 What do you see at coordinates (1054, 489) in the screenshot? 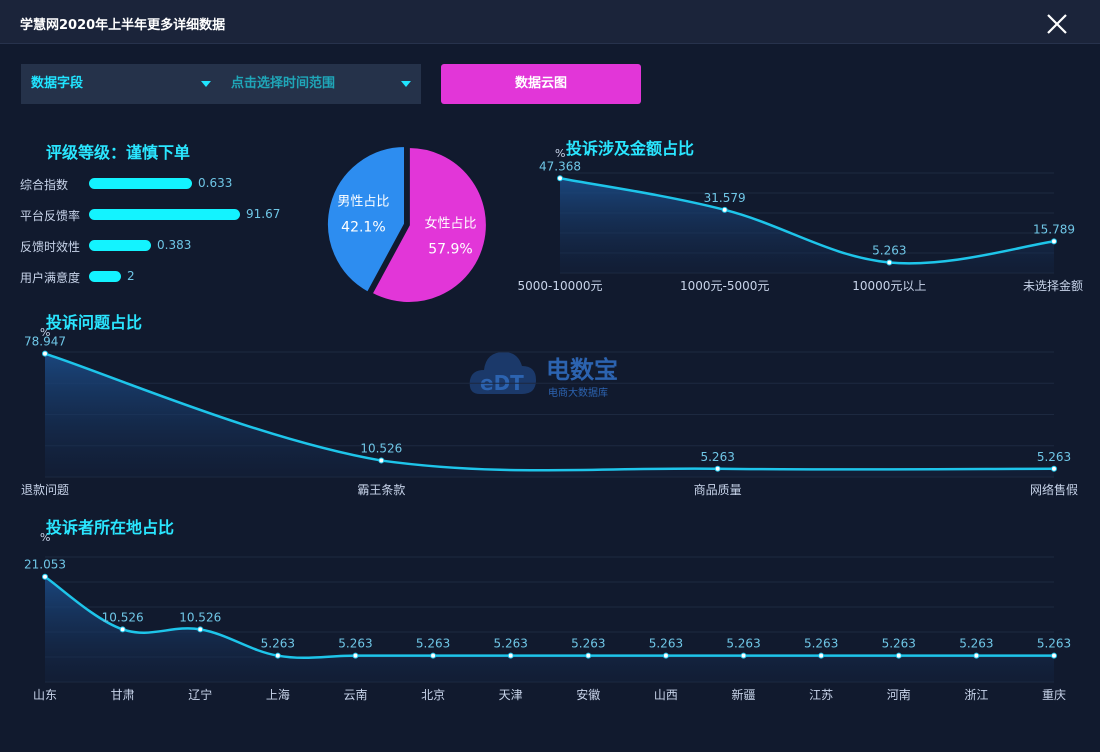
I see `x-tick-label: 网络售假` at bounding box center [1054, 489].